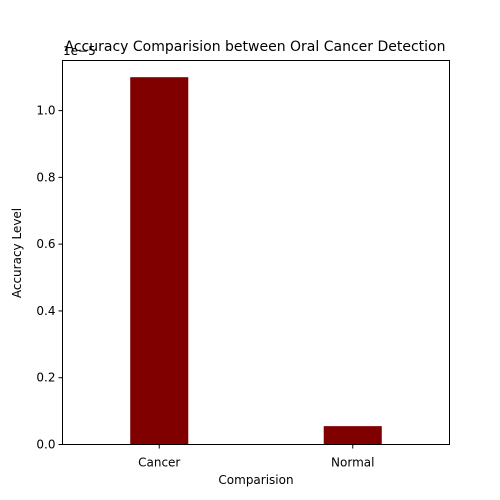 This screenshot has height=500, width=500. Describe the element at coordinates (159, 463) in the screenshot. I see `x-tick-label-cancer: Cancer` at that location.